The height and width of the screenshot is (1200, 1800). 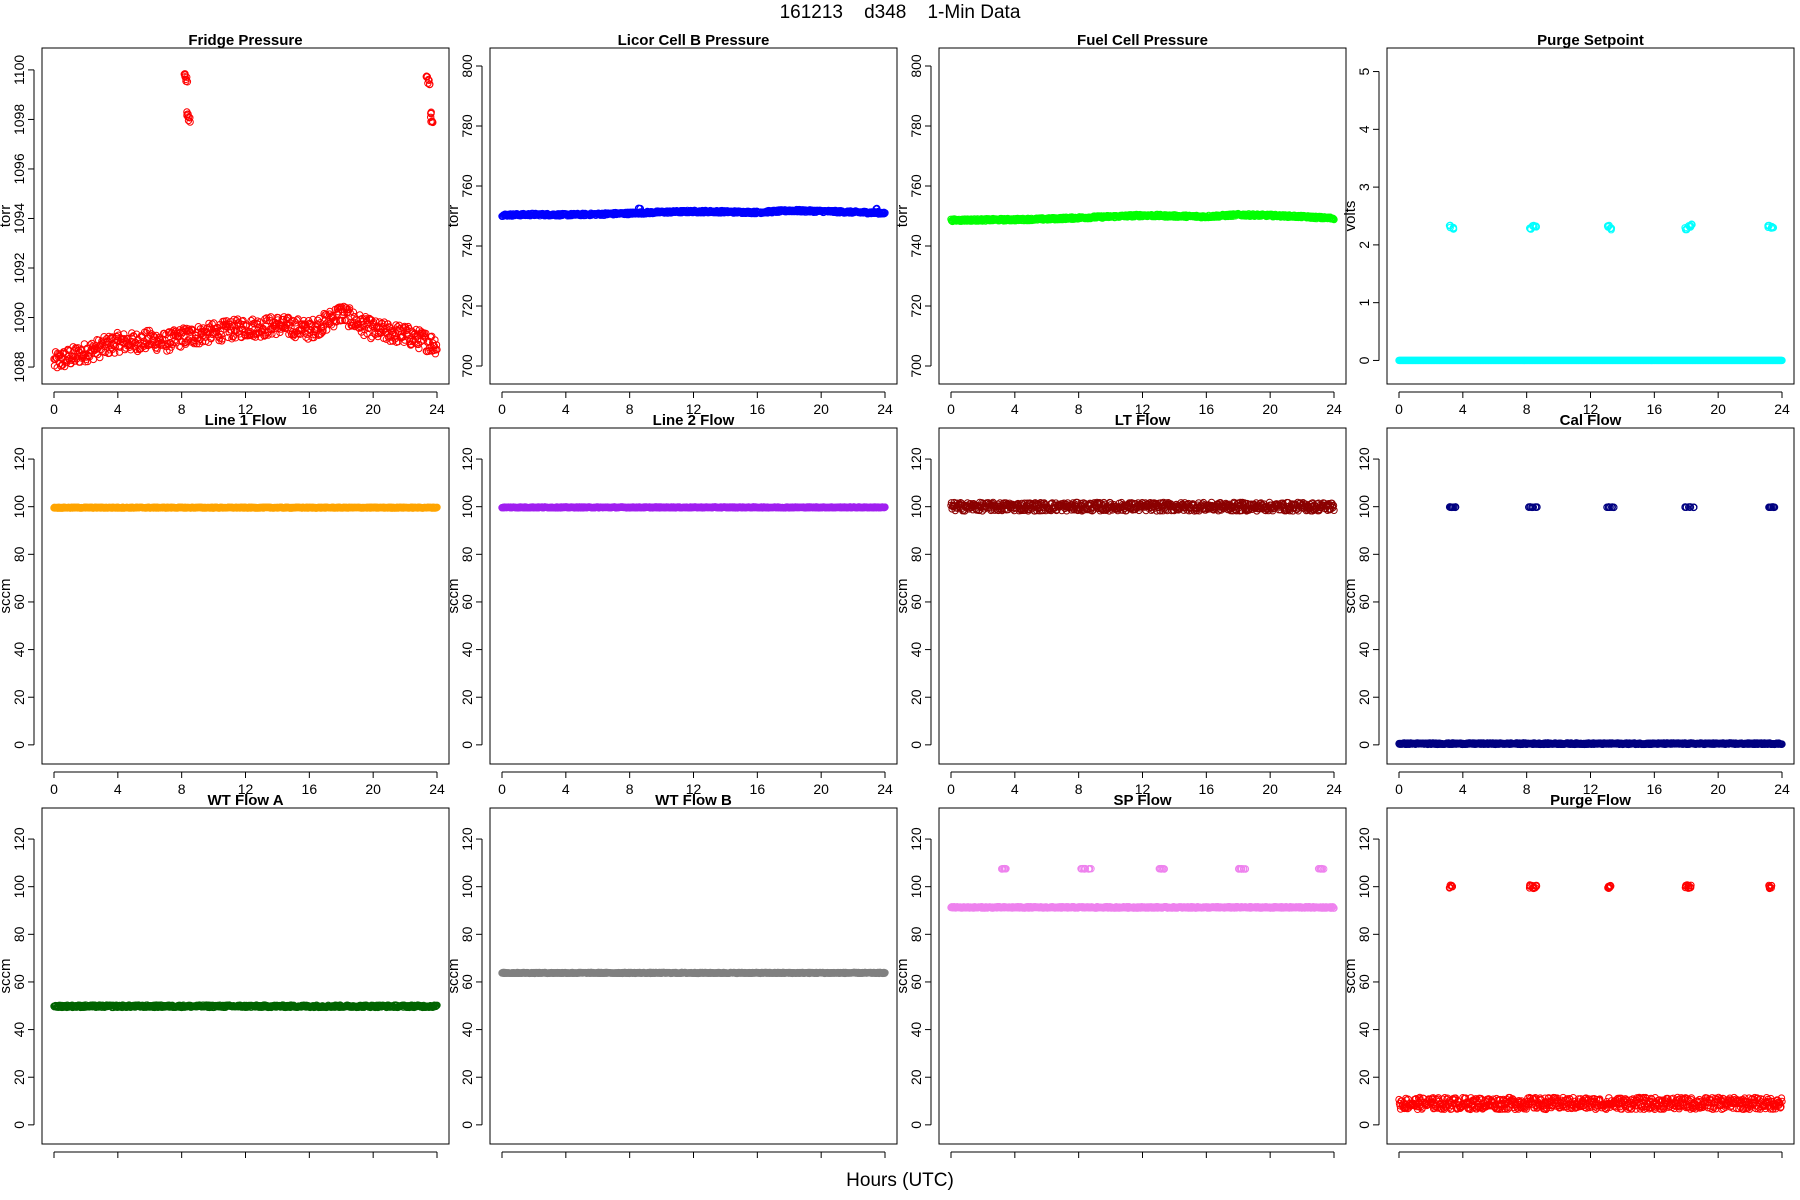 What do you see at coordinates (916, 186) in the screenshot?
I see `y-tick-label: 760` at bounding box center [916, 186].